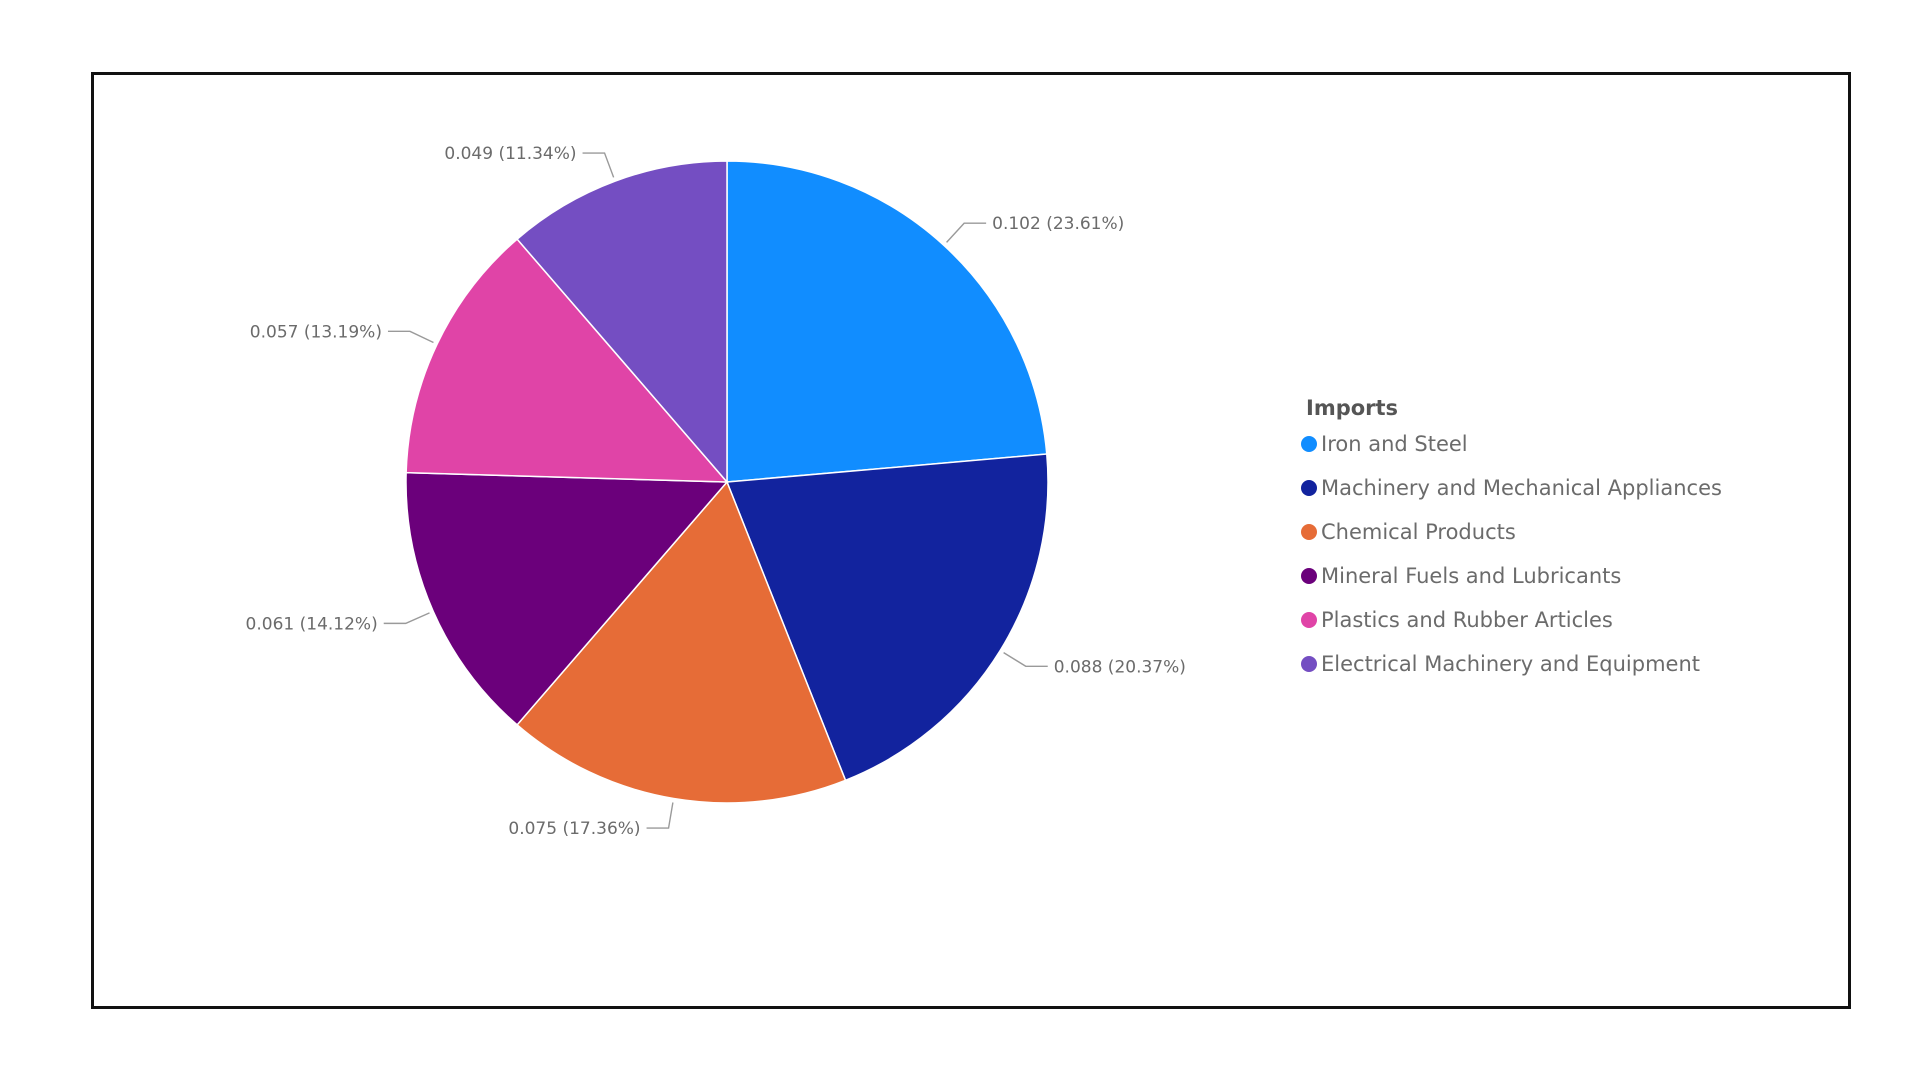  Describe the element at coordinates (1120, 667) in the screenshot. I see `data-label-machinery-and-mechanical-appliances: 0.088 (20.37%)` at that location.